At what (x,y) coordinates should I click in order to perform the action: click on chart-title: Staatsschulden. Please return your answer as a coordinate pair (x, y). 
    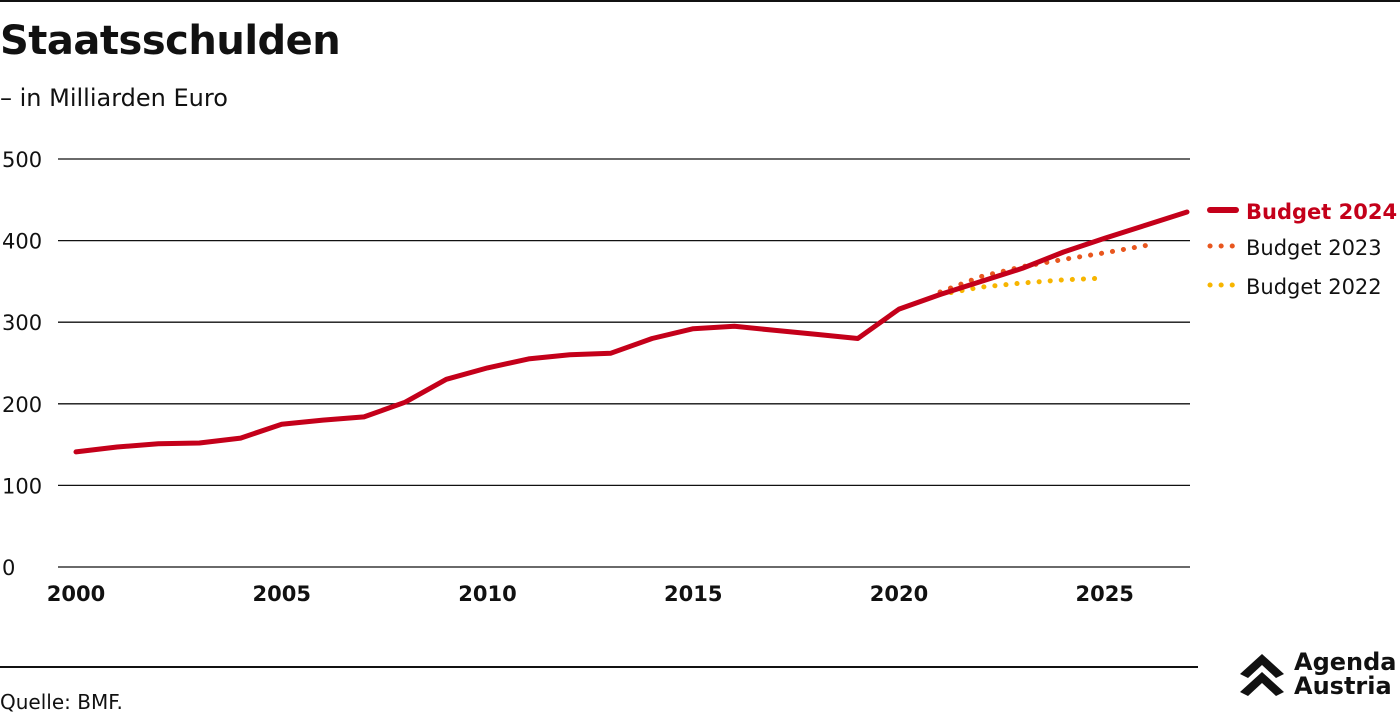
    Looking at the image, I should click on (170, 41).